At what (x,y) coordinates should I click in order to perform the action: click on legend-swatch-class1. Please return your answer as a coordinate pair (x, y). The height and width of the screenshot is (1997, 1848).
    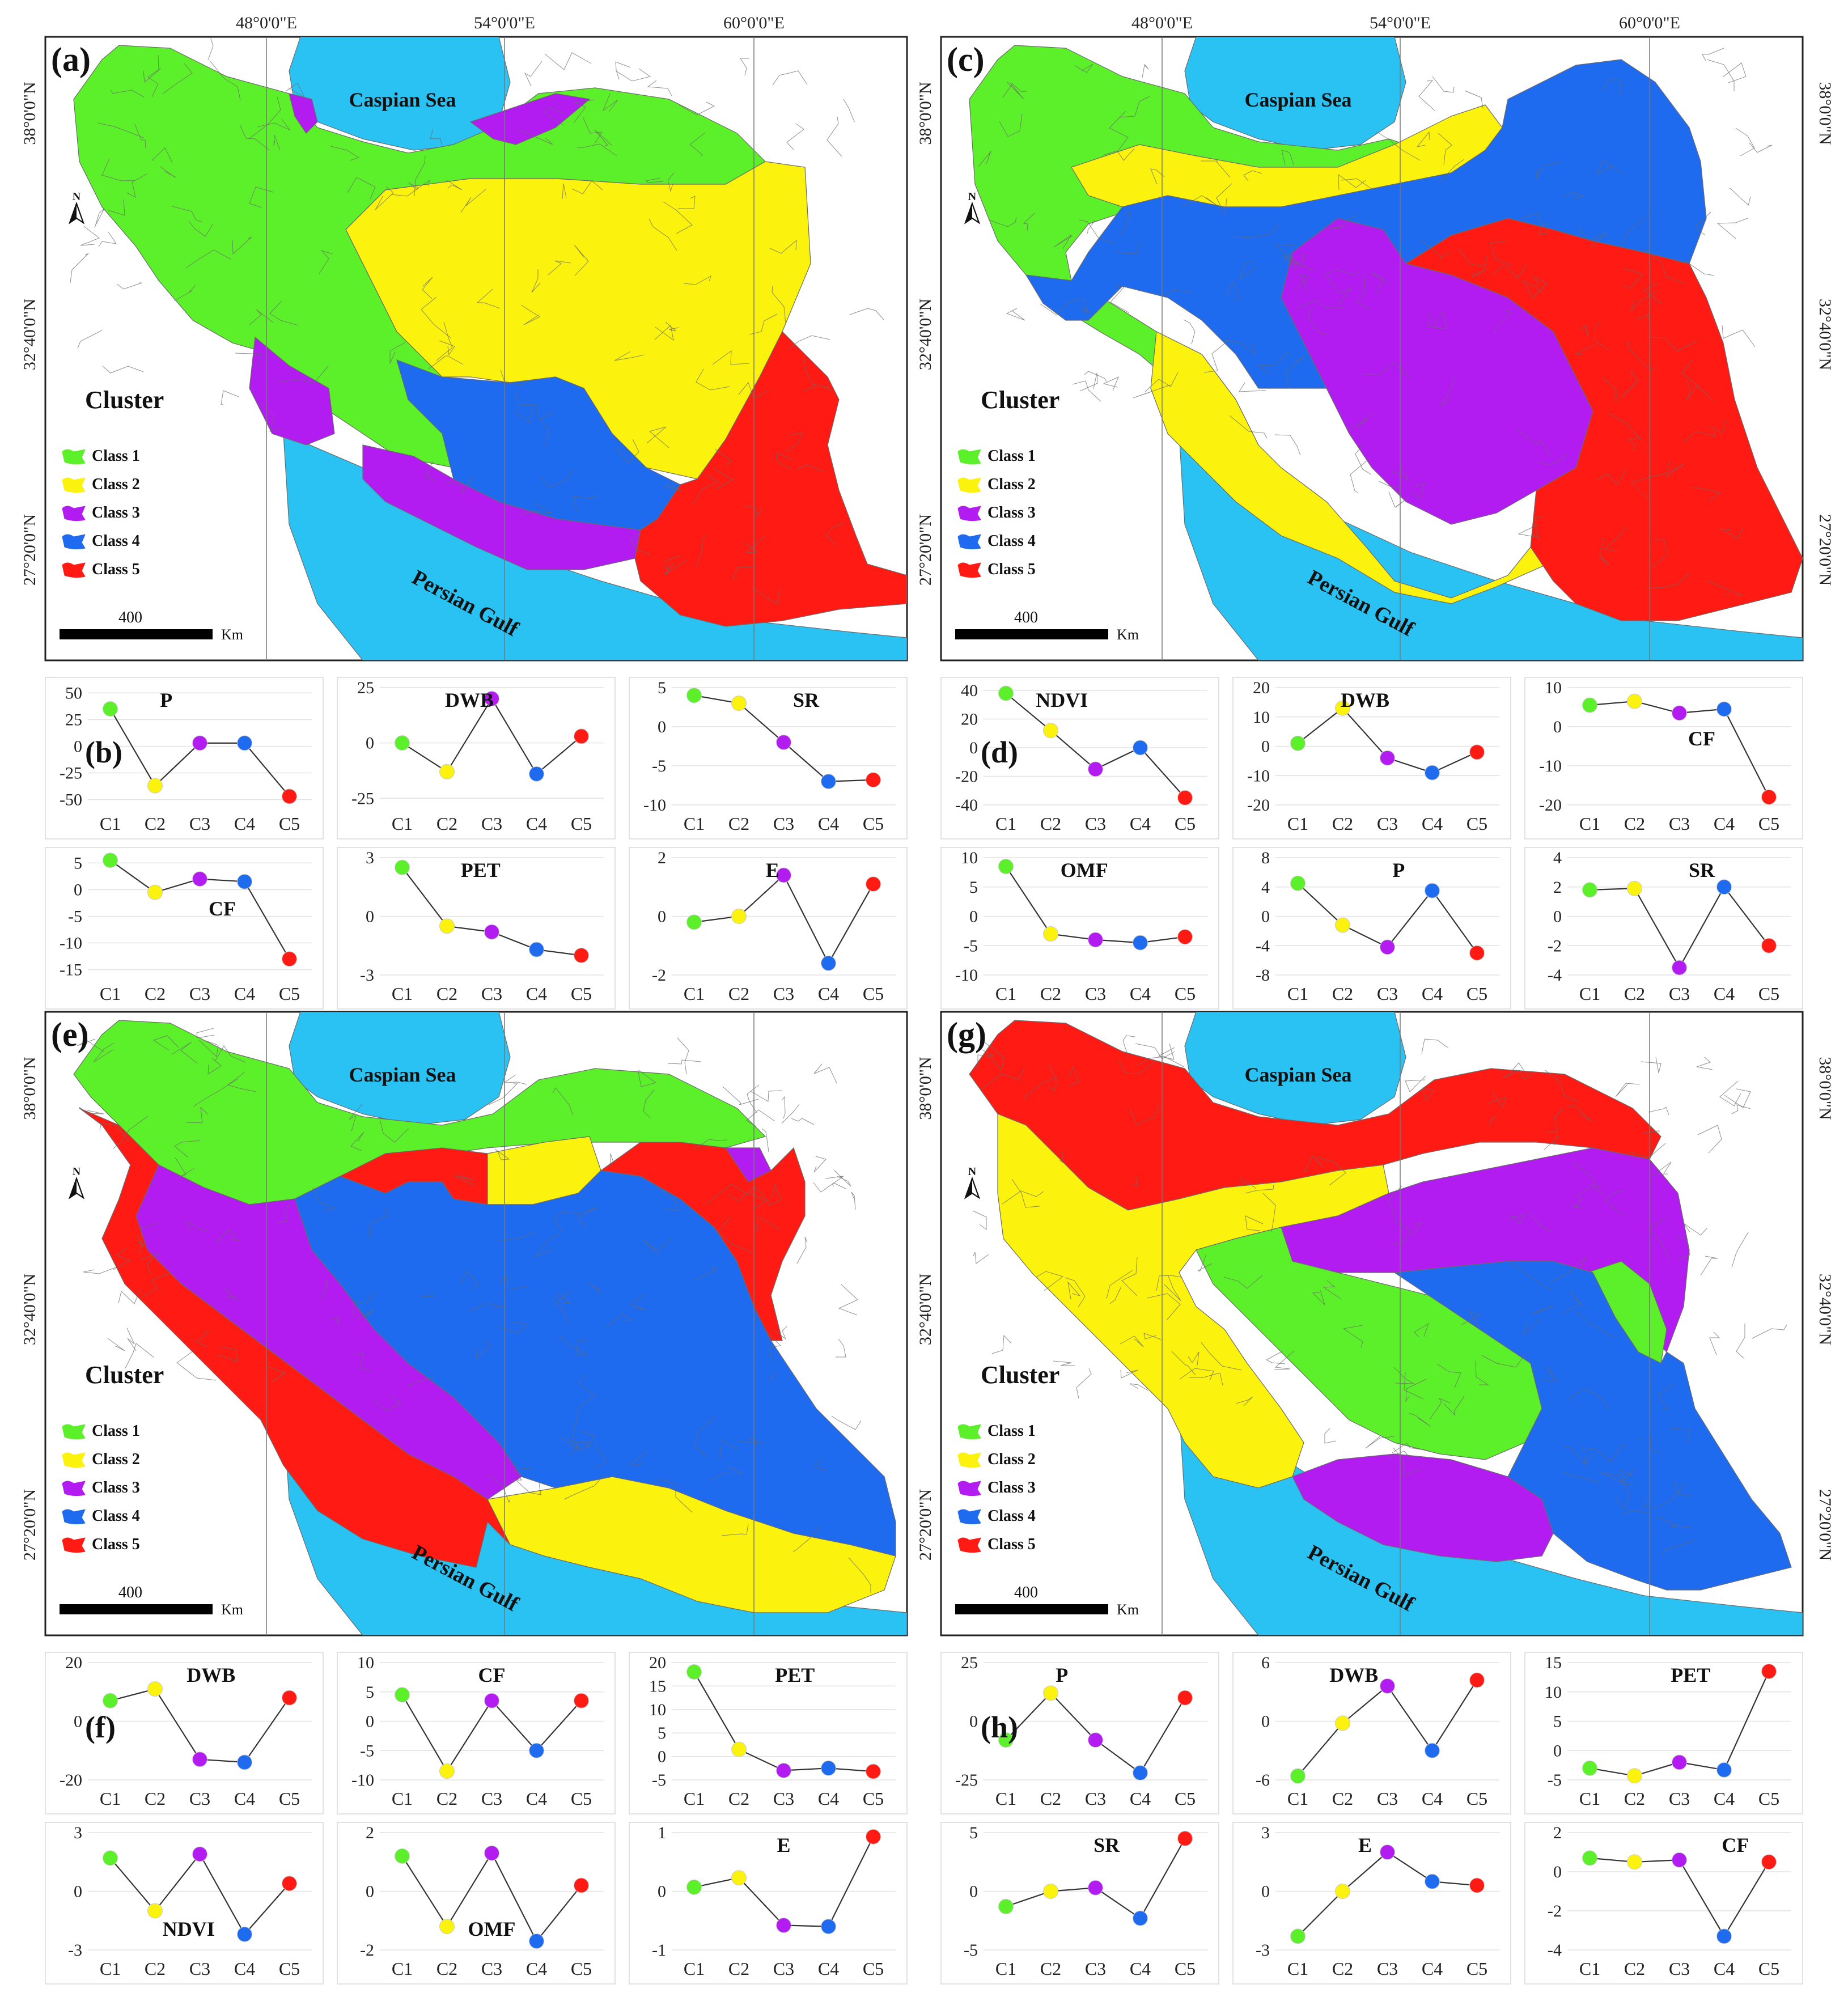
    Looking at the image, I should click on (969, 457).